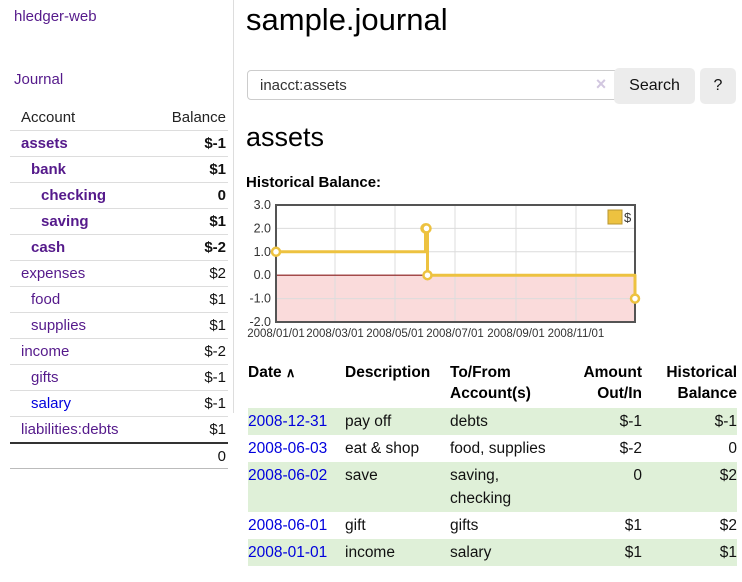 Image resolution: width=742 pixels, height=582 pixels. What do you see at coordinates (221, 195) in the screenshot?
I see `account-balance: 0` at bounding box center [221, 195].